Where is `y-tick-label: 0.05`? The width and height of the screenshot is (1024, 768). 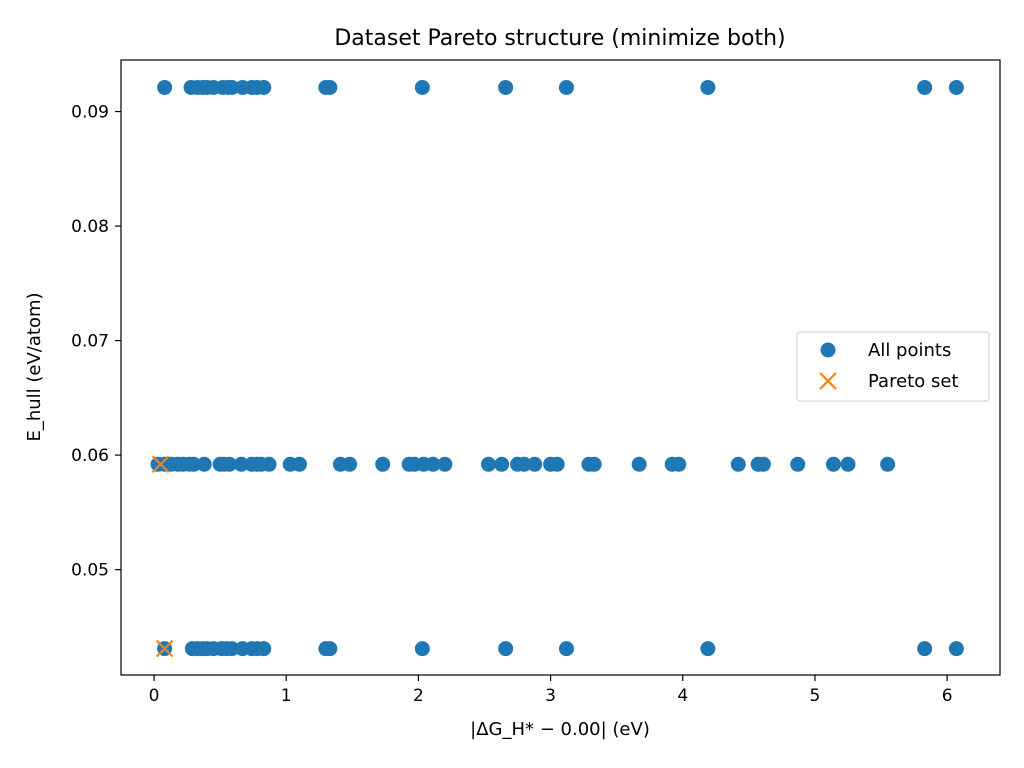 y-tick-label: 0.05 is located at coordinates (90, 571).